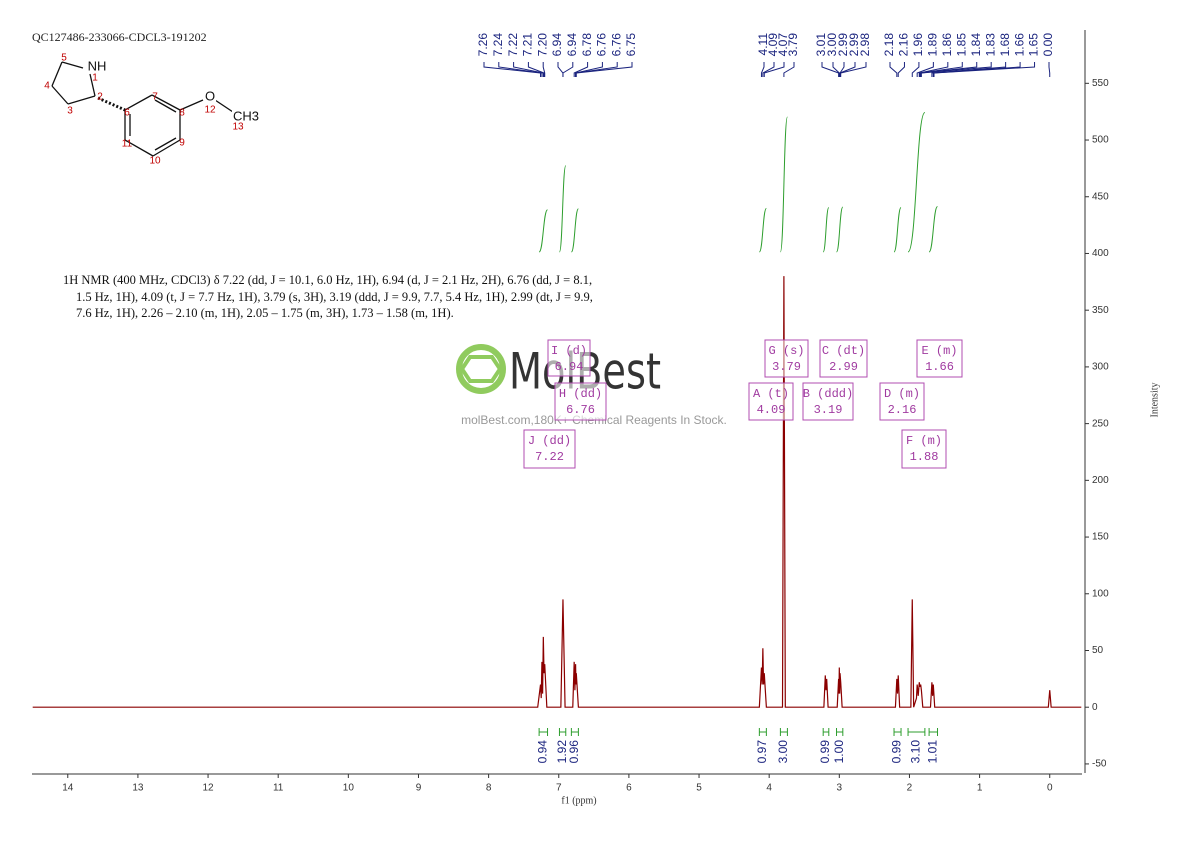 This screenshot has width=1190, height=841. I want to click on atom-label: O, so click(210, 95).